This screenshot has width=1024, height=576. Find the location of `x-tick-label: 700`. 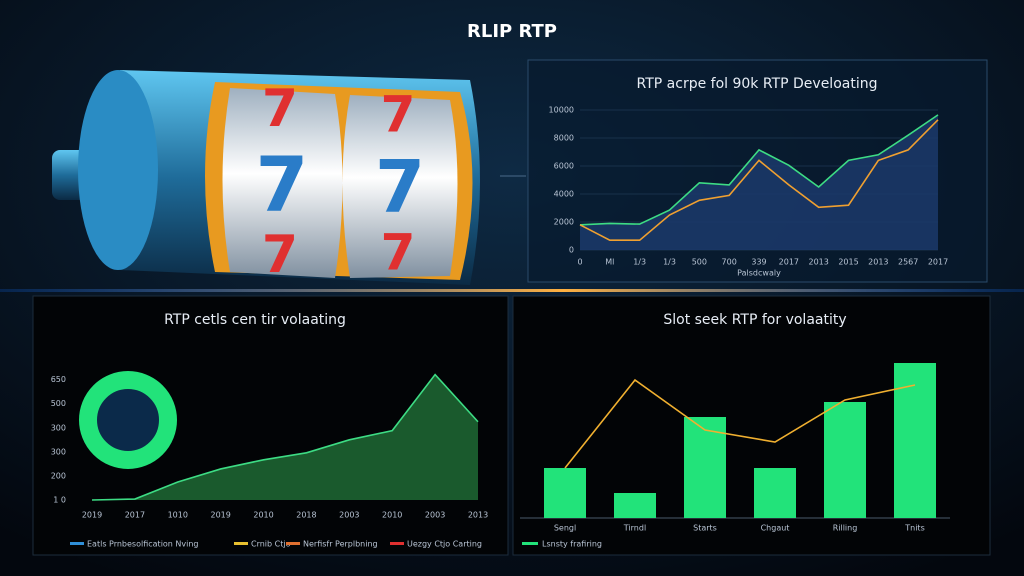

x-tick-label: 700 is located at coordinates (729, 262).